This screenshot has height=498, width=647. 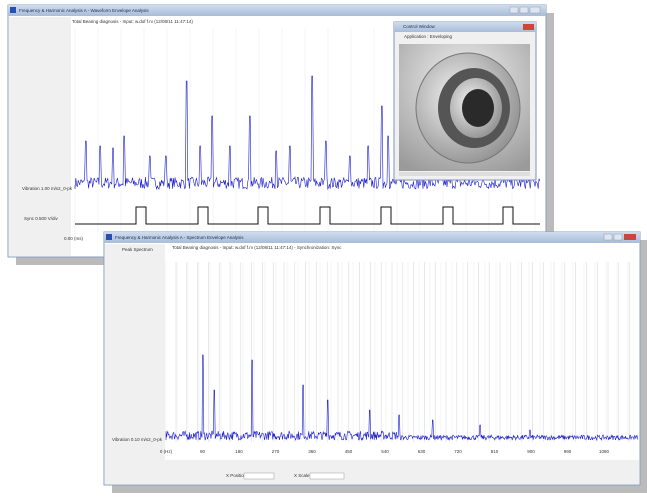 I want to click on spectrum, so click(x=401, y=397).